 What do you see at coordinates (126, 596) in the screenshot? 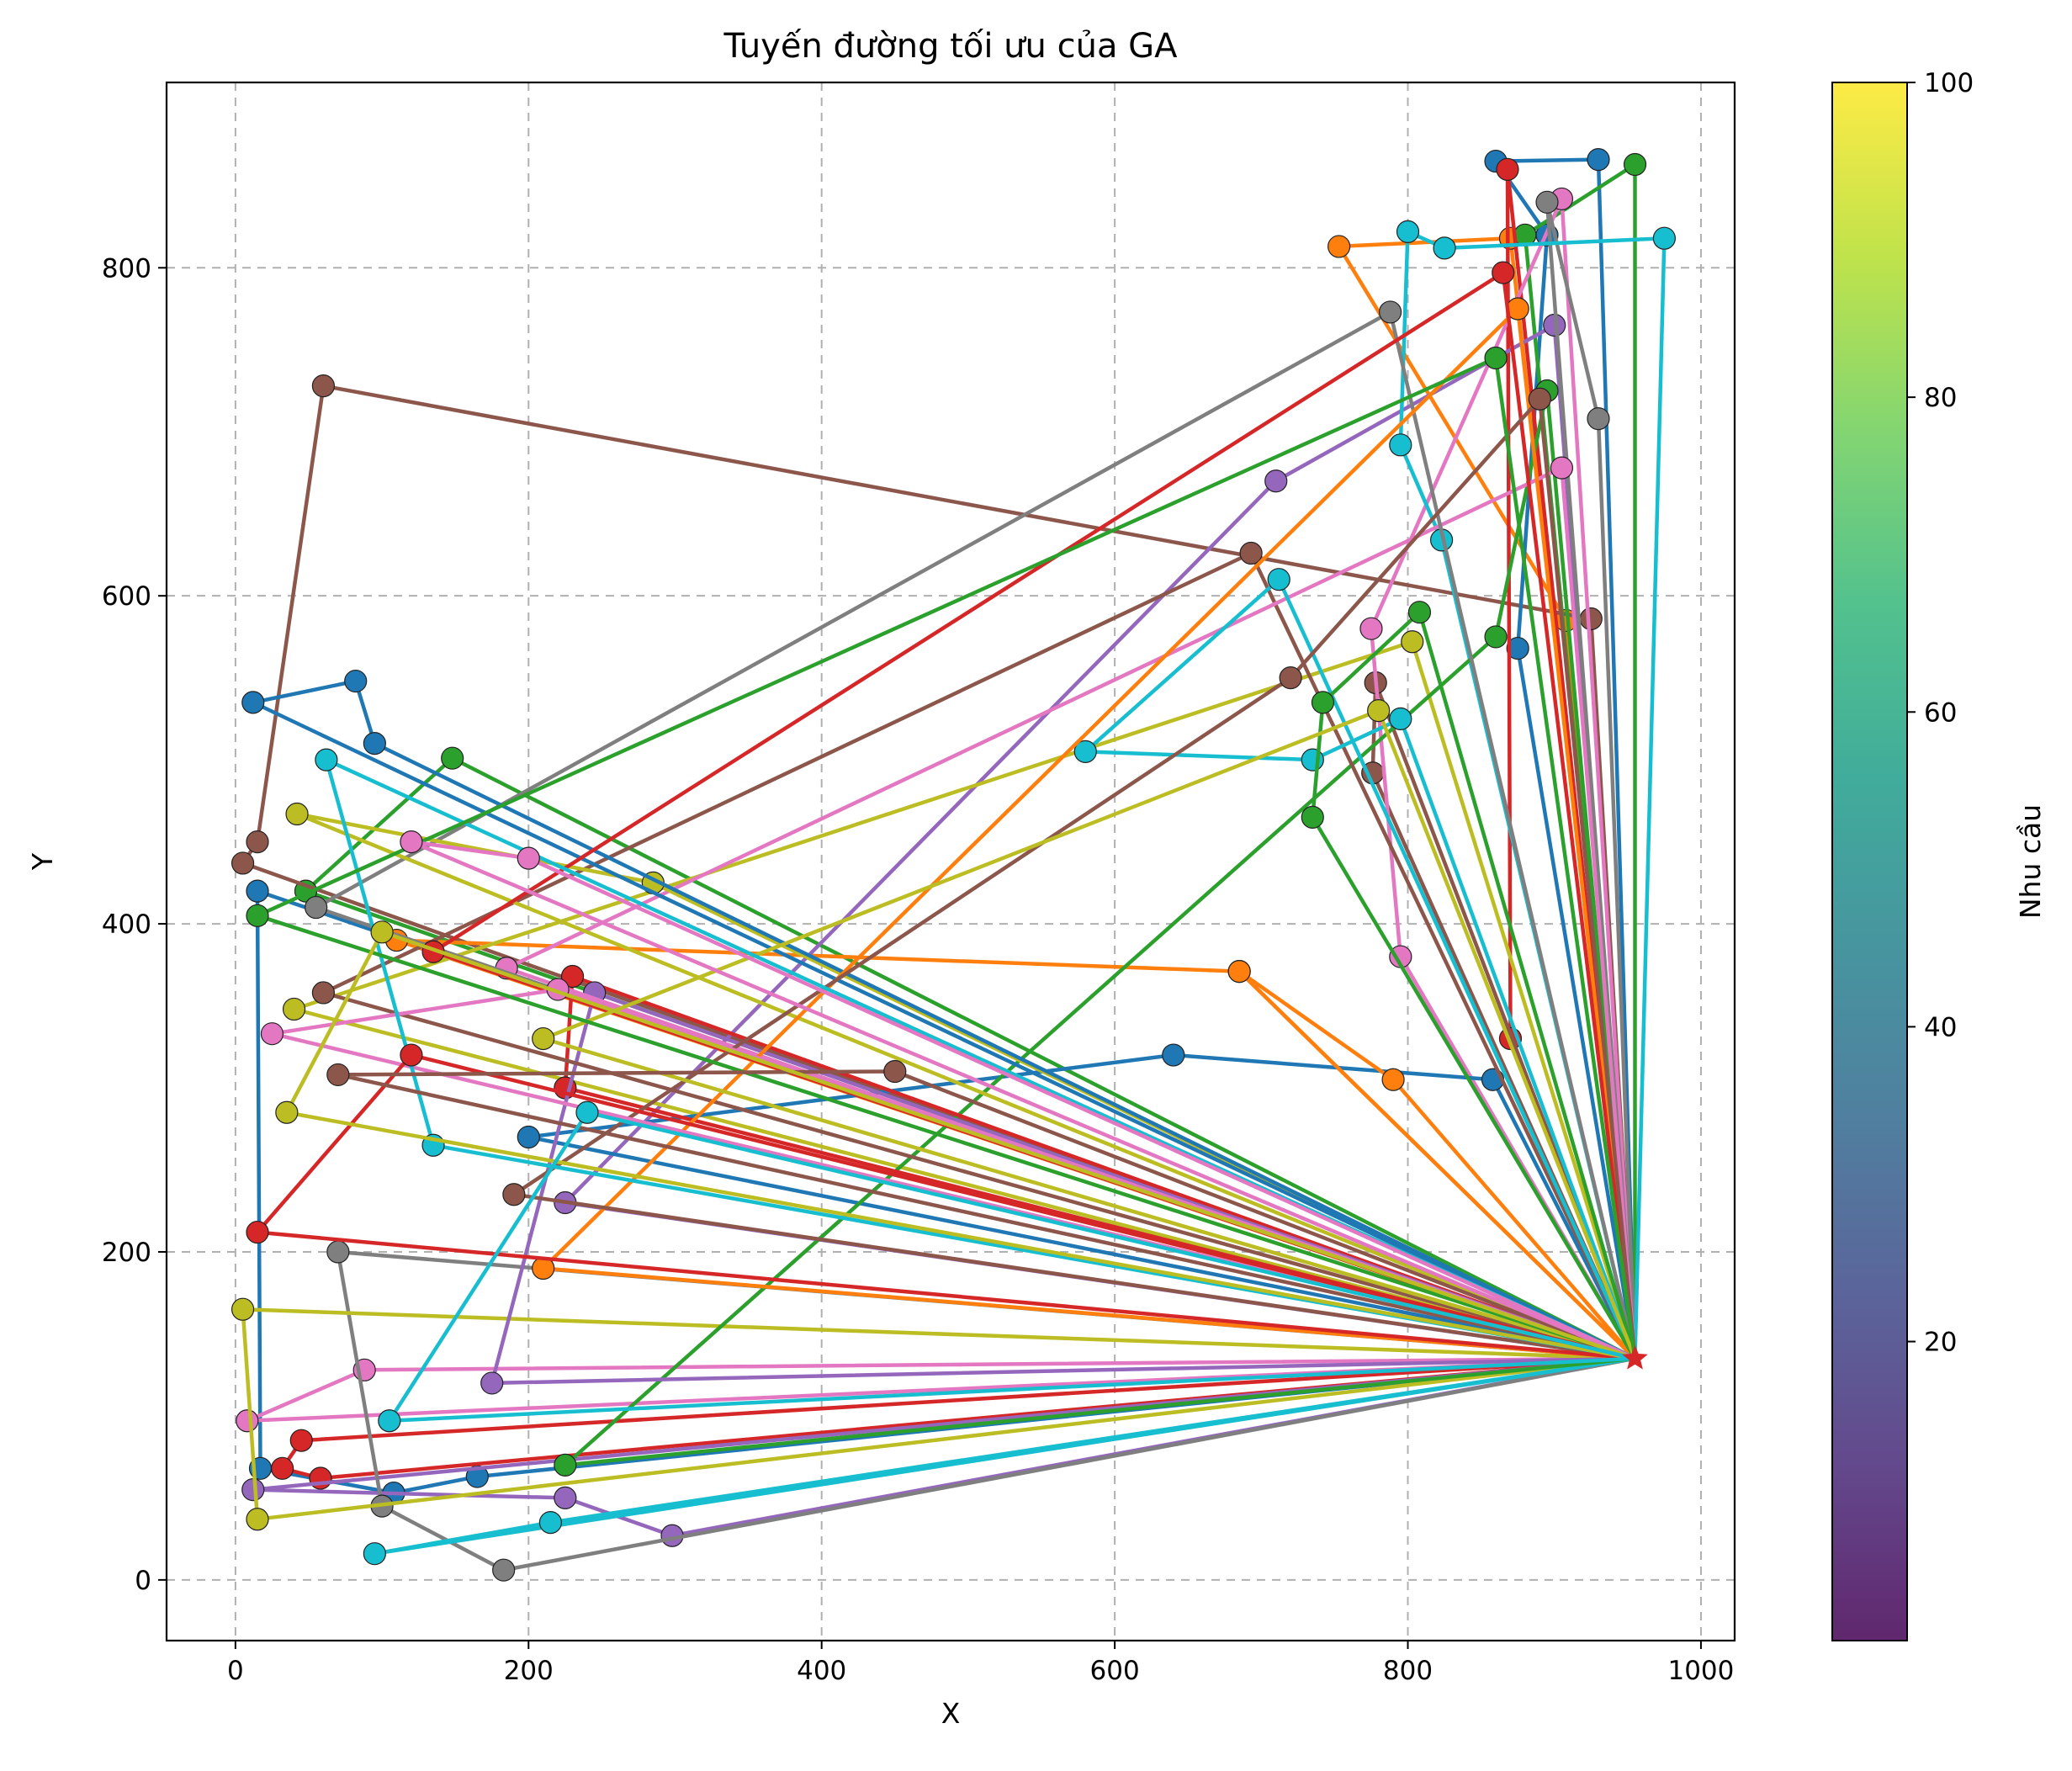
I see `y-tick-label: 600` at bounding box center [126, 596].